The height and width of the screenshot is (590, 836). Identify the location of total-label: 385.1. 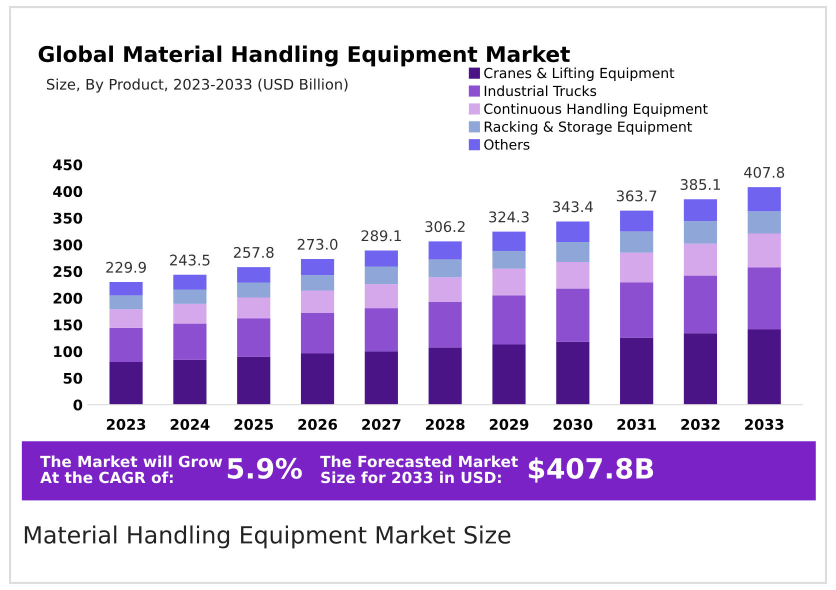
(700, 184).